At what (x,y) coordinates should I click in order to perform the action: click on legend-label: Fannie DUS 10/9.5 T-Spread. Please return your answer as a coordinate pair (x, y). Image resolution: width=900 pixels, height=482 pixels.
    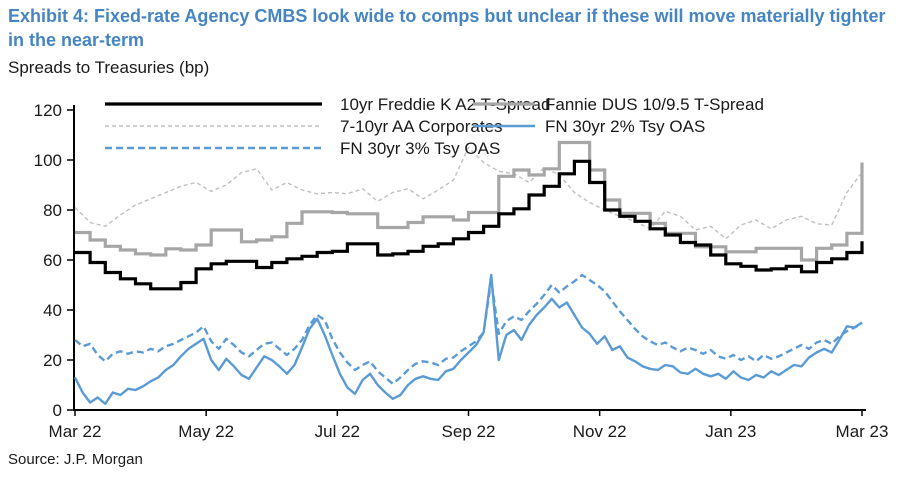
    Looking at the image, I should click on (654, 104).